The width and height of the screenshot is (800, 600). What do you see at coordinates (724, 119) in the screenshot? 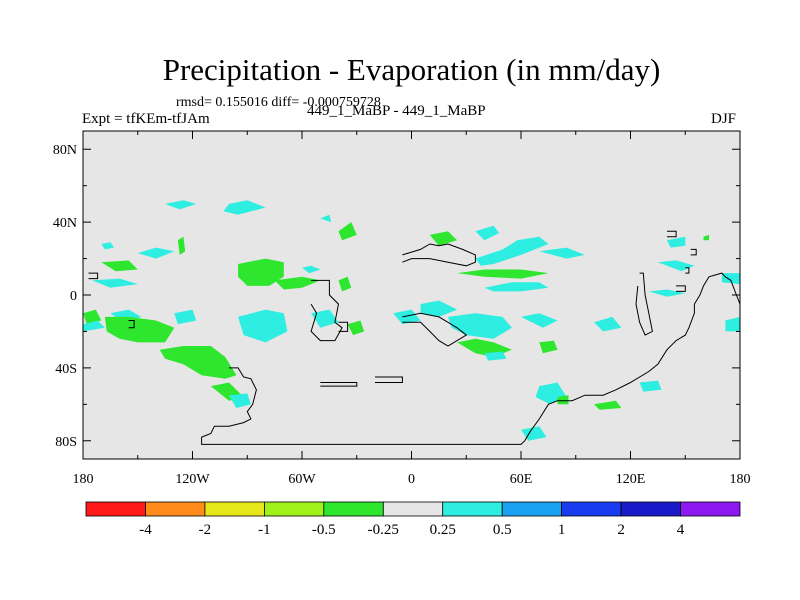
I see `season-label: DJF` at bounding box center [724, 119].